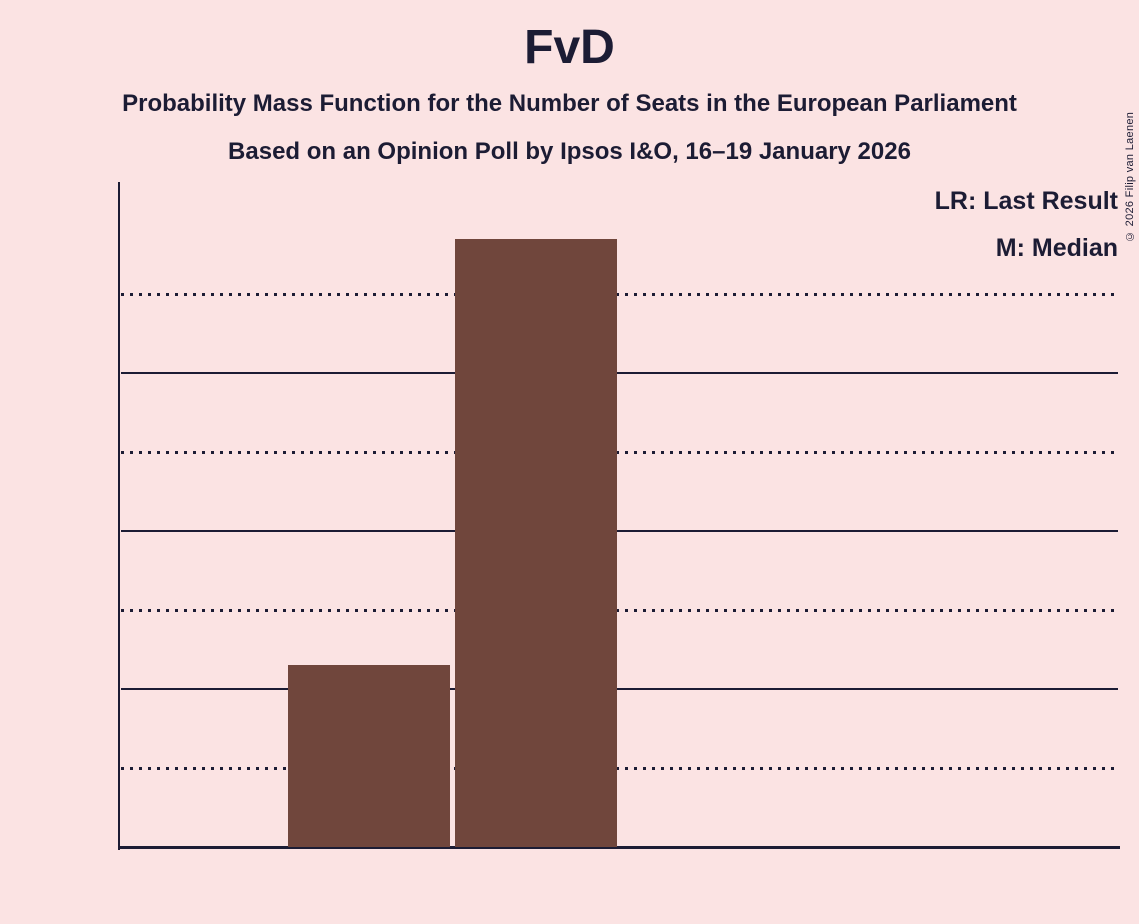 The image size is (1139, 924). Describe the element at coordinates (1026, 201) in the screenshot. I see `legend-last-result: LR: Last Result` at that location.